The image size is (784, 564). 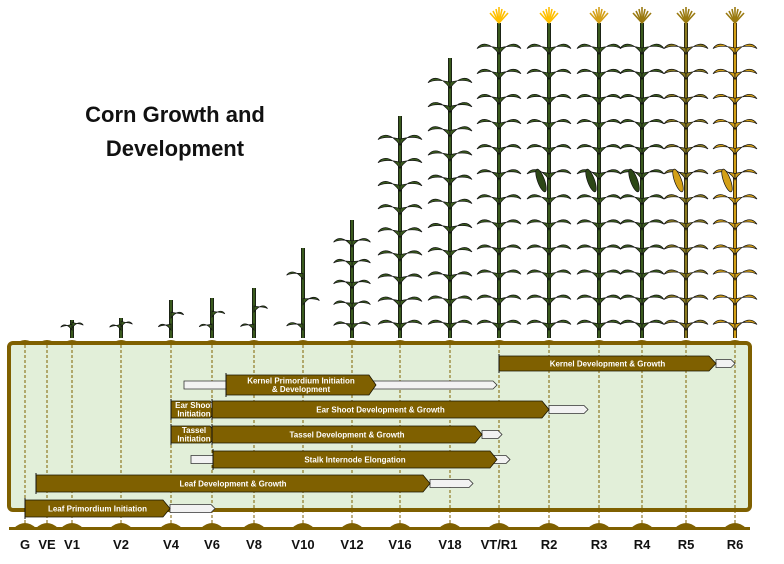 I want to click on stage-label: R5, so click(x=686, y=544).